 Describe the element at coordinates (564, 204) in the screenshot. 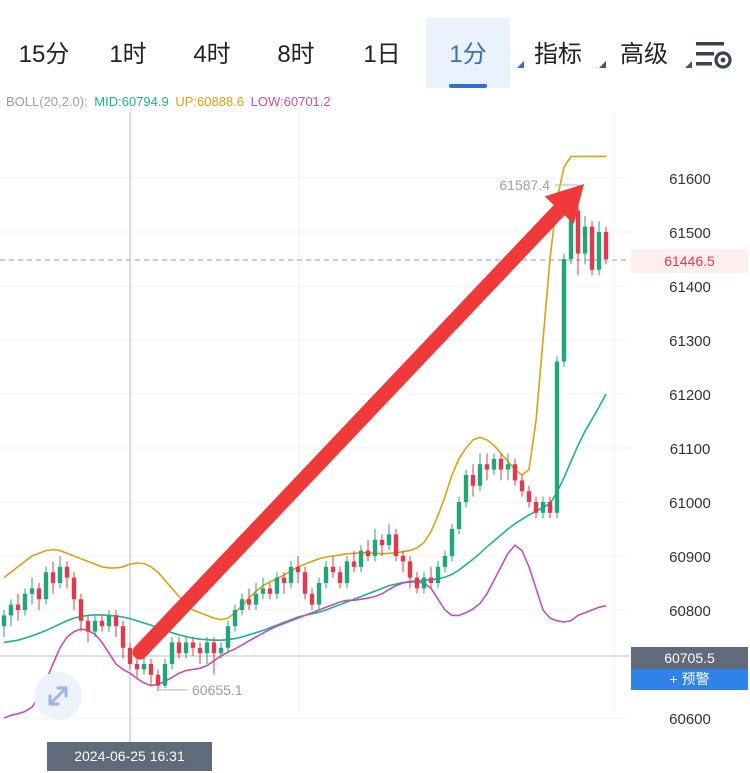

I see `trend-arrow-head` at that location.